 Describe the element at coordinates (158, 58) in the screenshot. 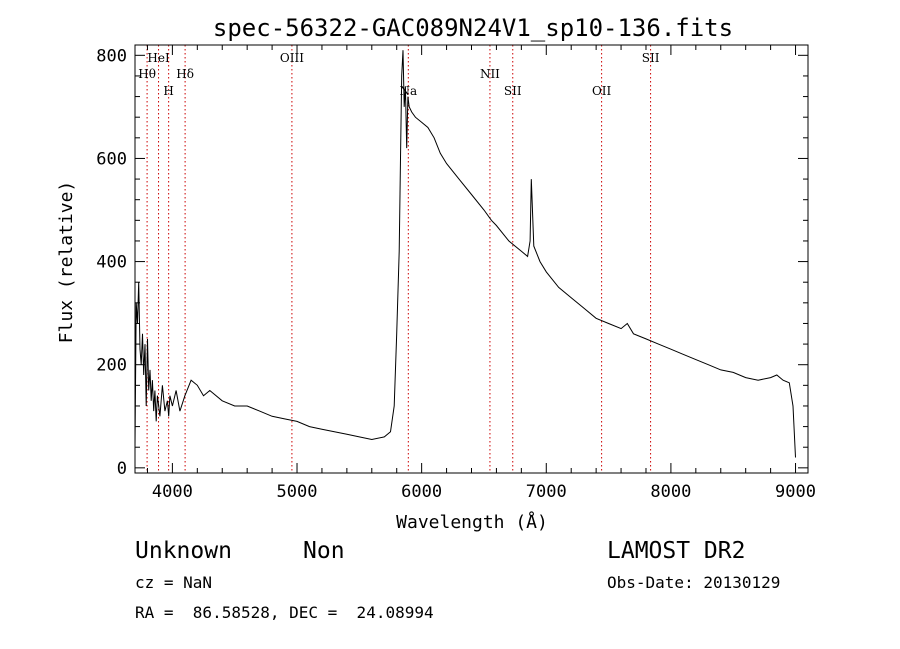

I see `marker-label: HeI` at that location.